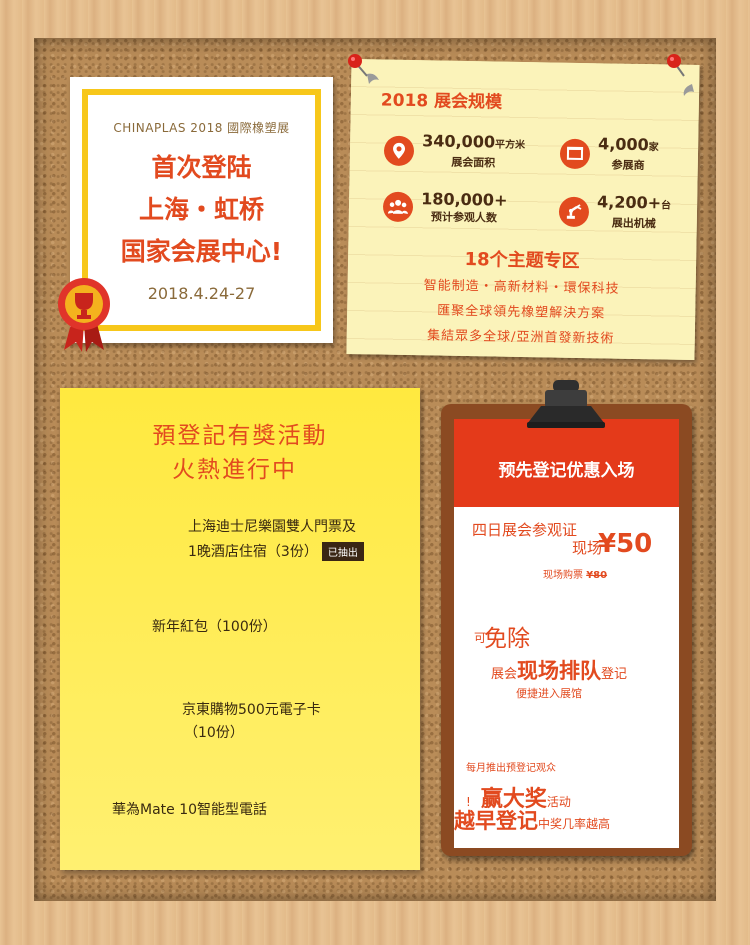 Image resolution: width=750 pixels, height=945 pixels. I want to click on free-prefix: 可, so click(480, 638).